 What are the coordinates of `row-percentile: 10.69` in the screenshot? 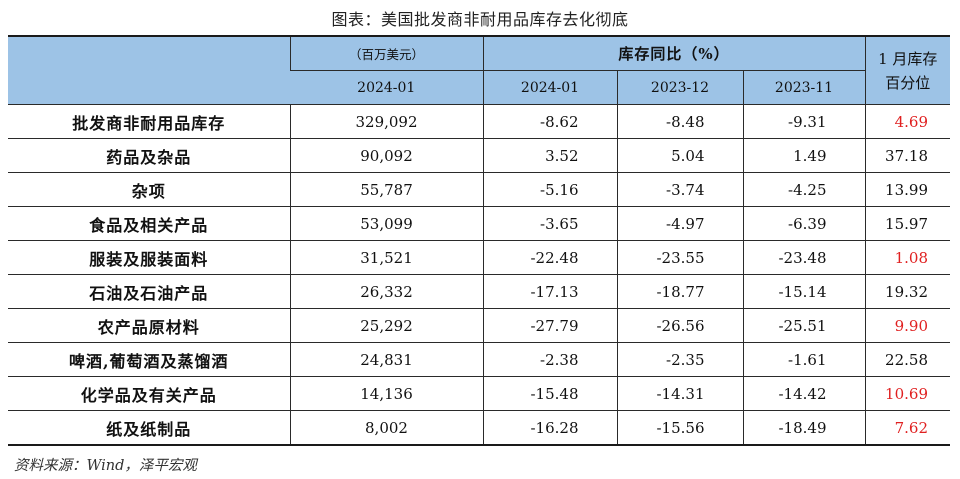 It's located at (907, 393).